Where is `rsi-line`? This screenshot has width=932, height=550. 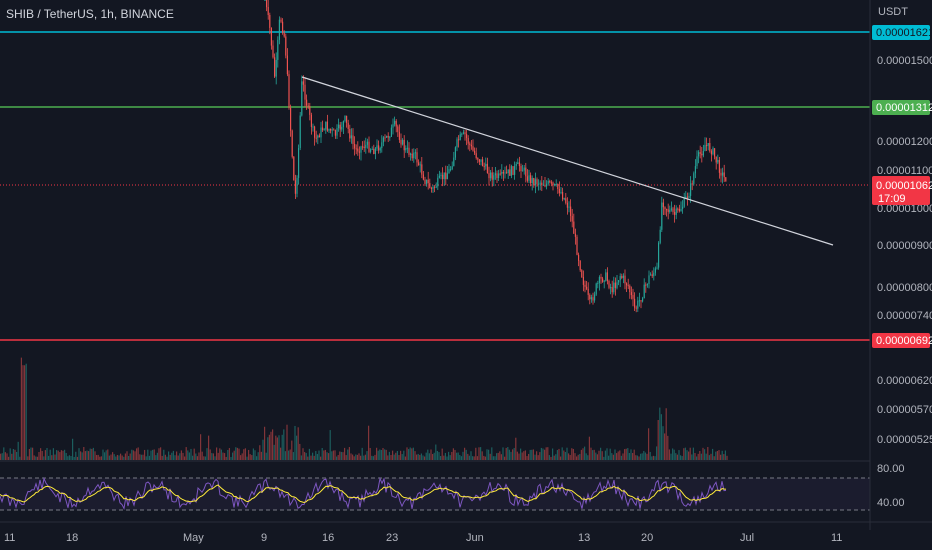 rsi-line is located at coordinates (363, 493).